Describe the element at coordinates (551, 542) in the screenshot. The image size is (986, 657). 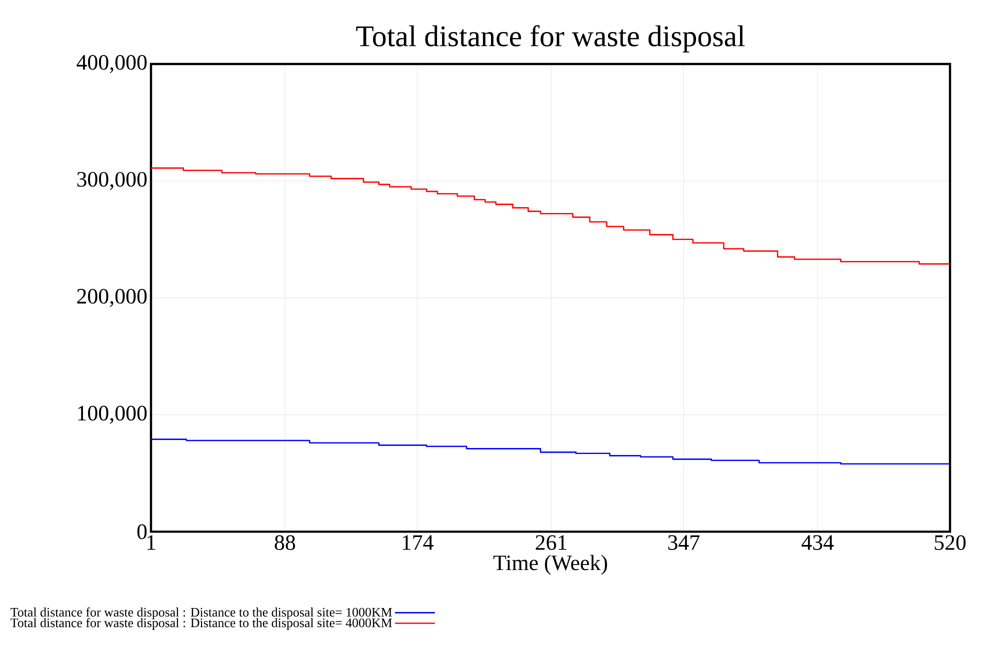
I see `x-tick-label: 261` at that location.